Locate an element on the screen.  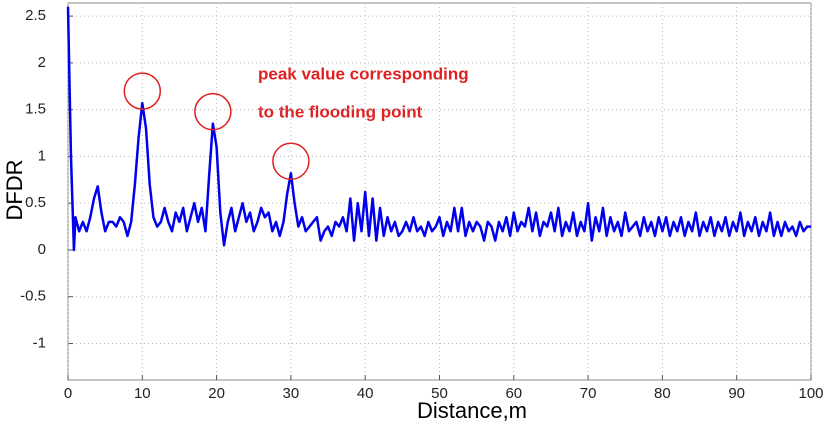
x-tick-label: 20 is located at coordinates (216, 393).